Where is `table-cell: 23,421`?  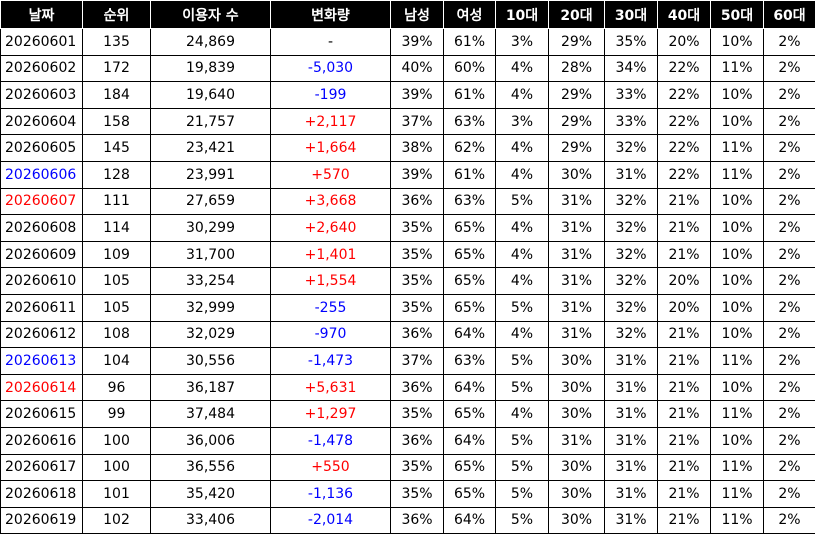
table-cell: 23,421 is located at coordinates (210, 148).